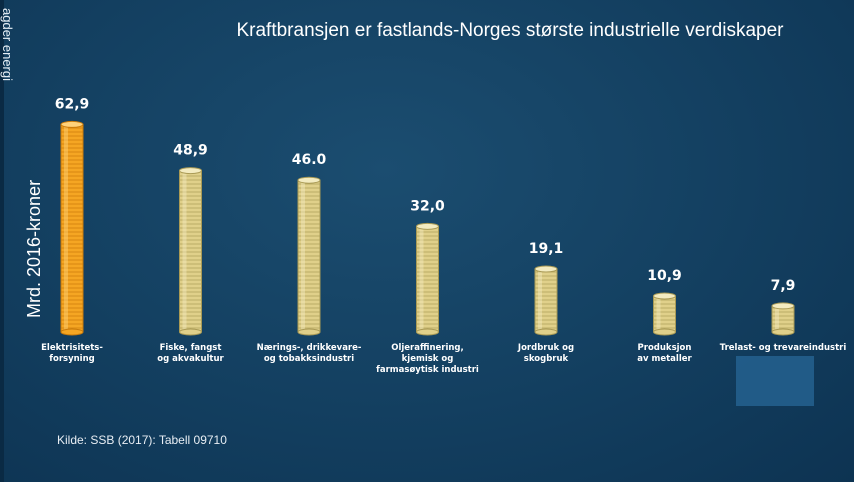 The height and width of the screenshot is (482, 854). I want to click on category-label: Fiske, fangst og akvakultur, so click(190, 353).